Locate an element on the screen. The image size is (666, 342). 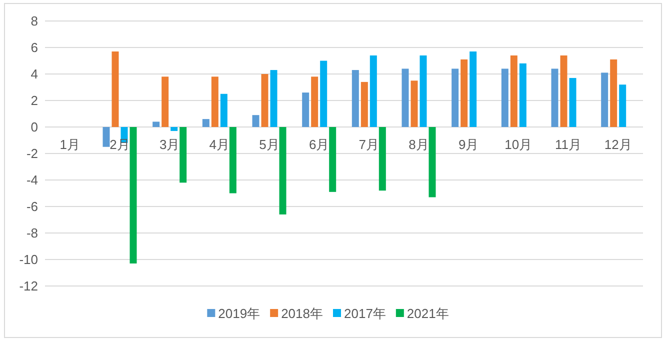
y-tick-label: -8 is located at coordinates (32, 233).